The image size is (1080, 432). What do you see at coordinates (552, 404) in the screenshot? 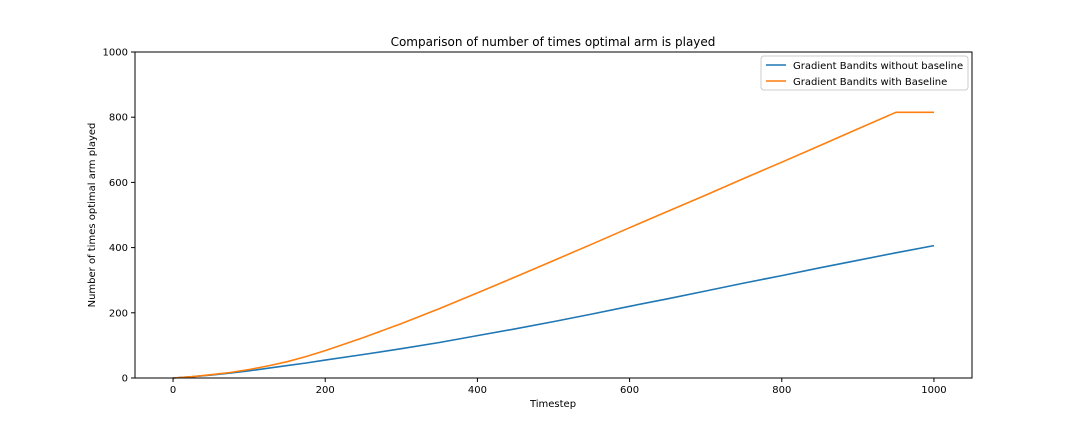
I see `x-axis-label: Timestep` at bounding box center [552, 404].